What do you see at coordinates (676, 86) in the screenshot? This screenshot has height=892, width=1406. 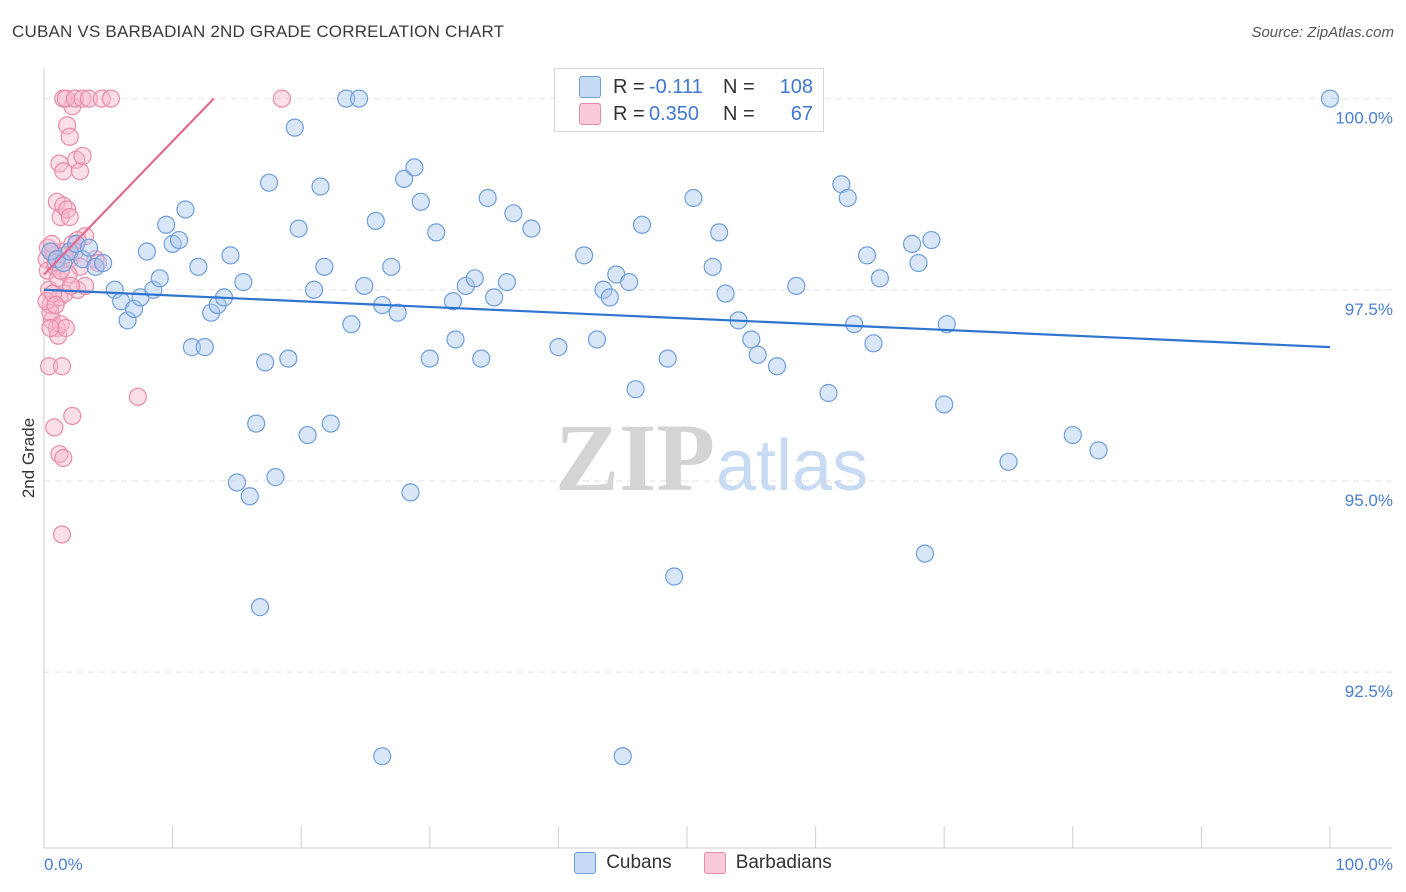 I see `r-value: -0.111` at bounding box center [676, 86].